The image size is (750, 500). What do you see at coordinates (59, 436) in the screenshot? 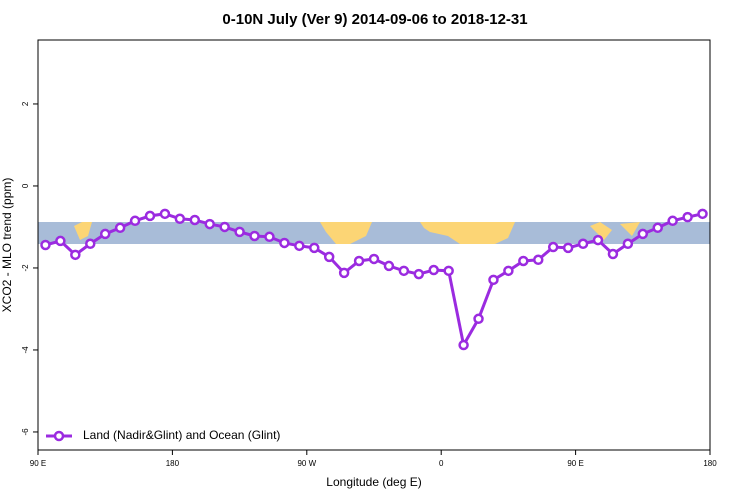
I see `legend-marker` at bounding box center [59, 436].